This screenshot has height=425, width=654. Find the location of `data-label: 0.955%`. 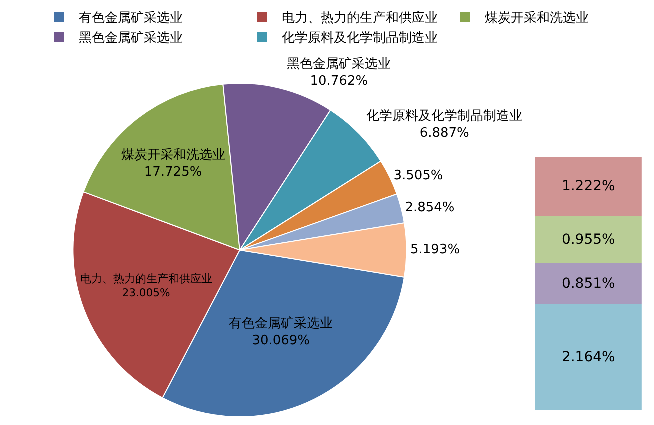

data-label: 0.955% is located at coordinates (589, 240).